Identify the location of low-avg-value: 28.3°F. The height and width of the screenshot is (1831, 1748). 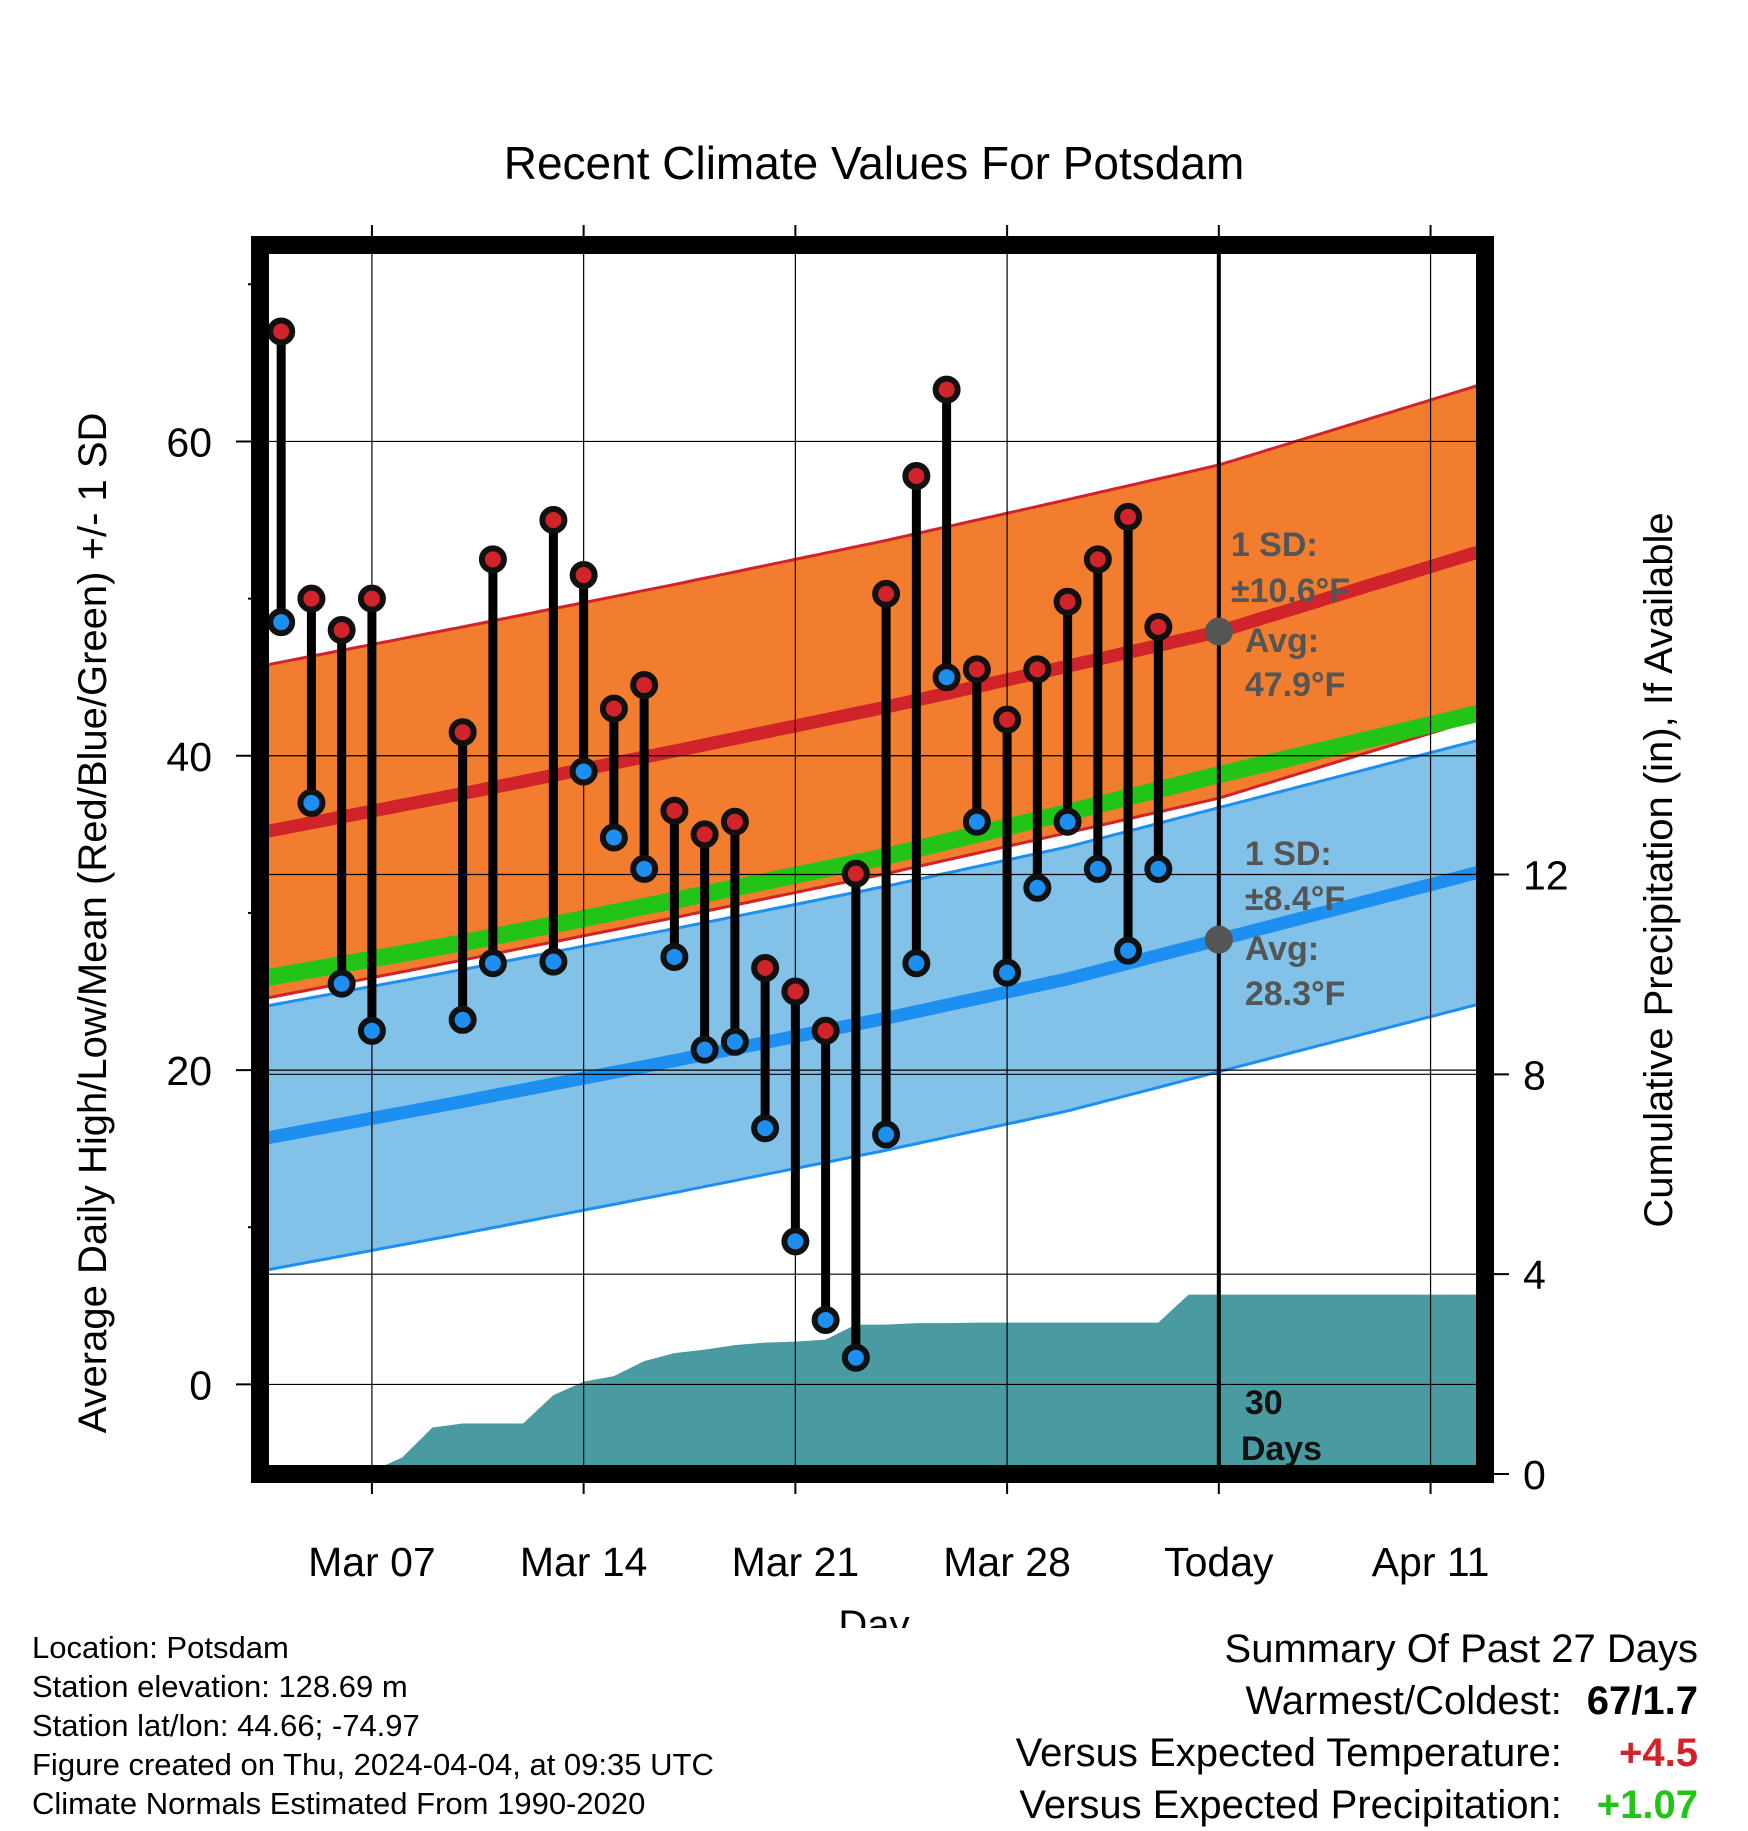
(1295, 994).